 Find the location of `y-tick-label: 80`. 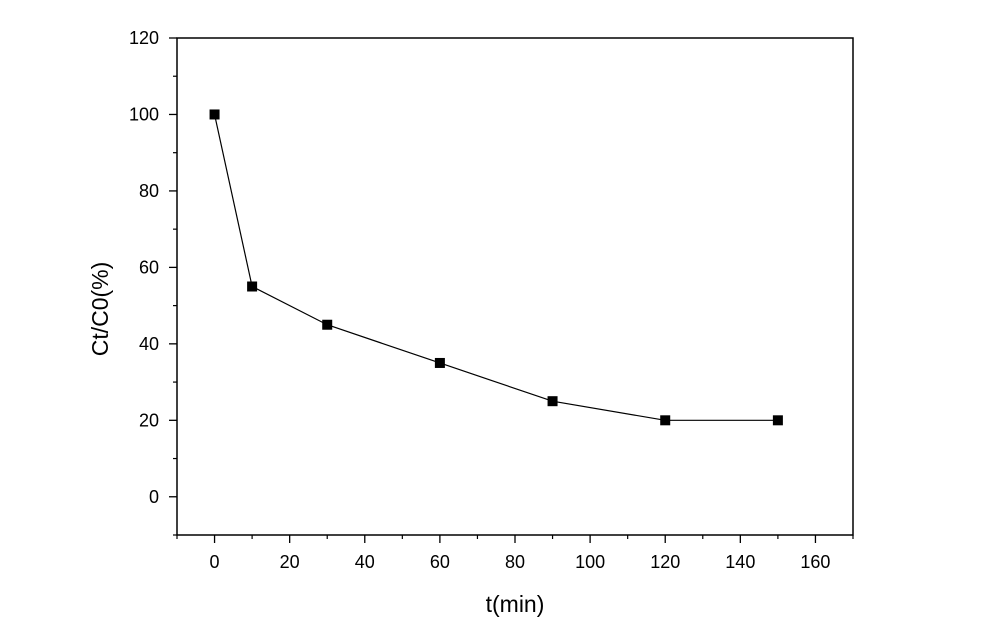

y-tick-label: 80 is located at coordinates (149, 191).